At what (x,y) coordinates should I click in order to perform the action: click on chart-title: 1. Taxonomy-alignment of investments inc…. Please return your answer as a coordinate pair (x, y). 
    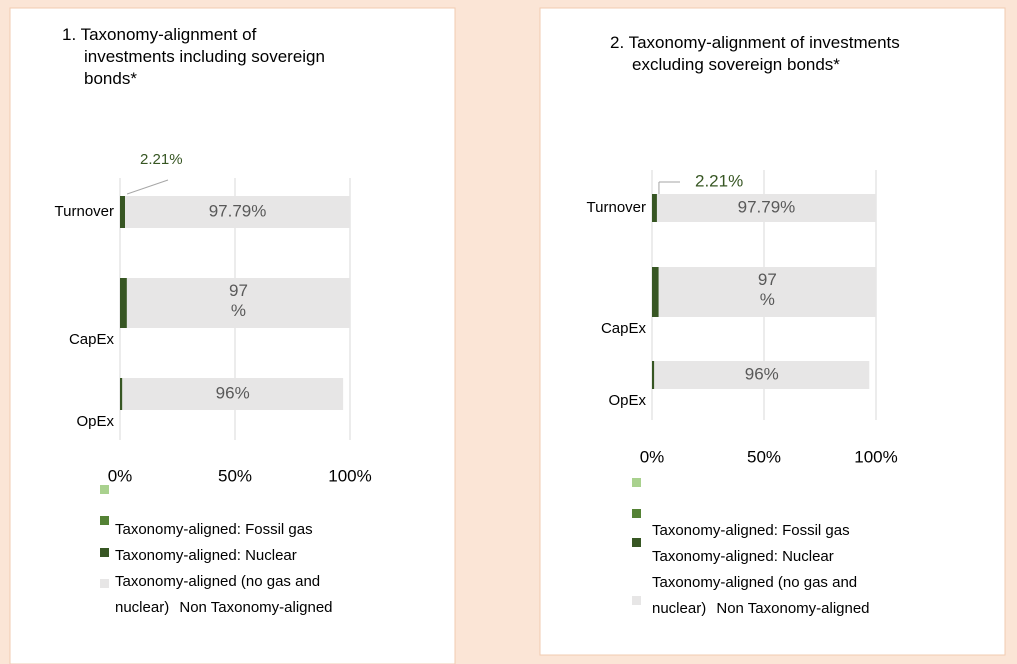
    Looking at the image, I should click on (193, 56).